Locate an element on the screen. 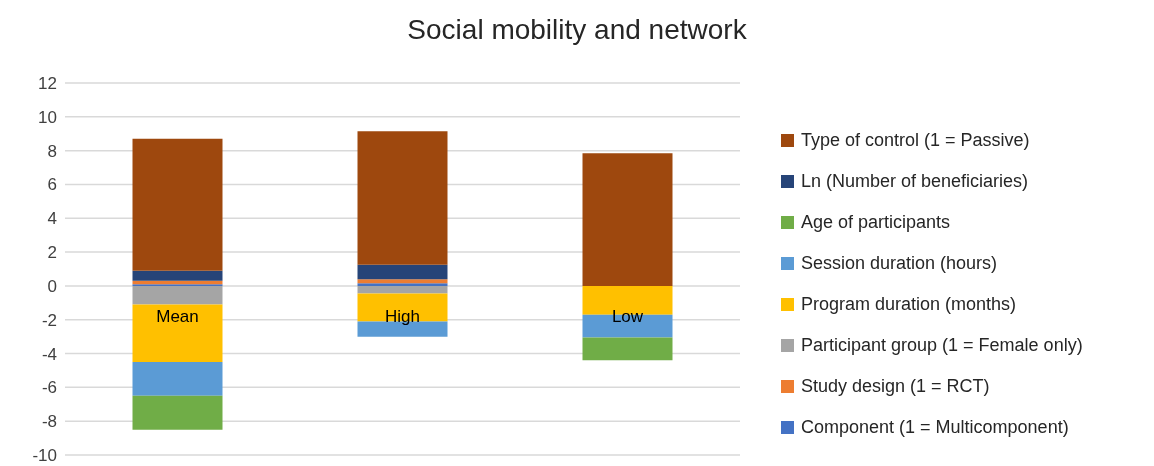  y-tick-label: 4 is located at coordinates (52, 219).